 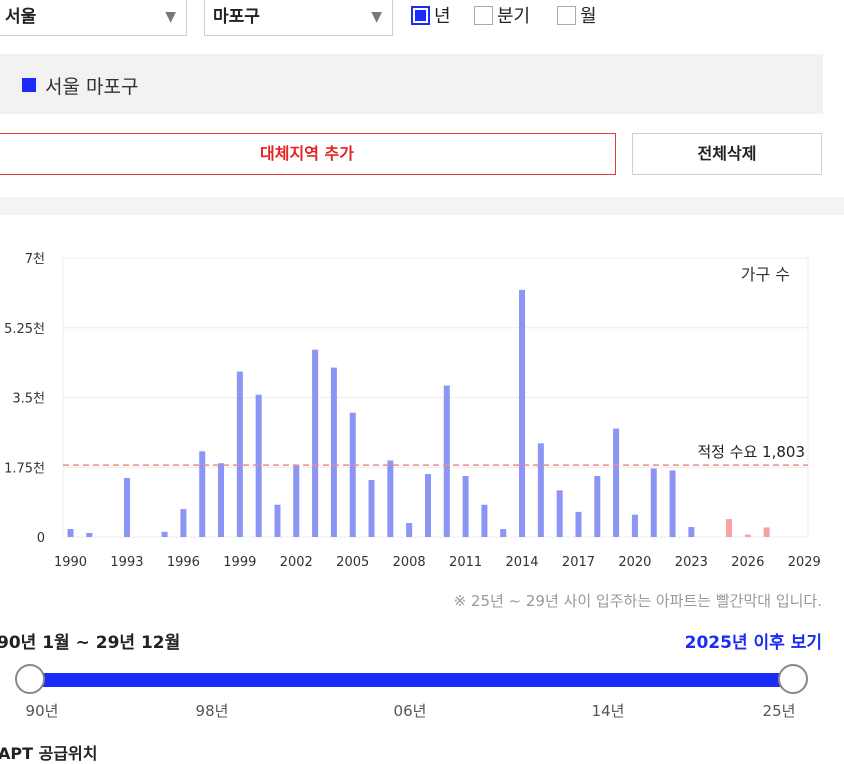 What do you see at coordinates (578, 562) in the screenshot?
I see `x-tick-label: 2017` at bounding box center [578, 562].